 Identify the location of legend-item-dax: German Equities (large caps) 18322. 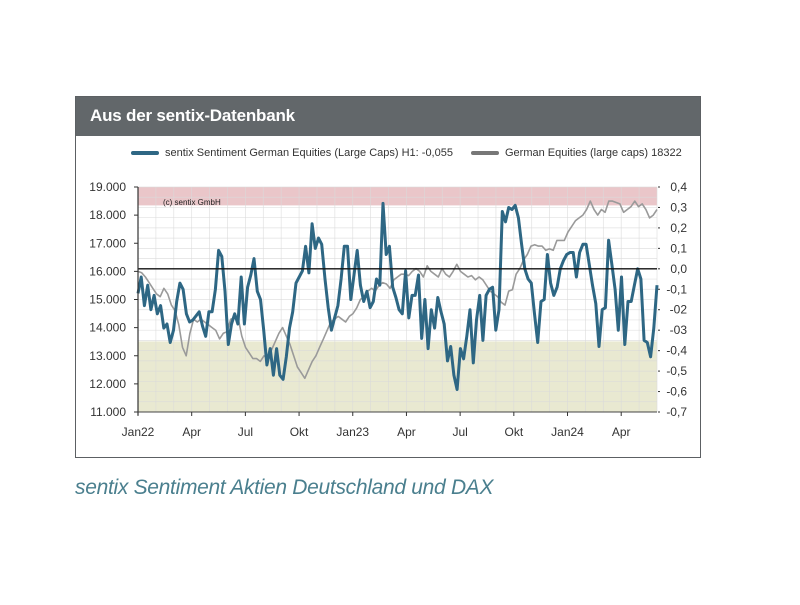
(576, 153).